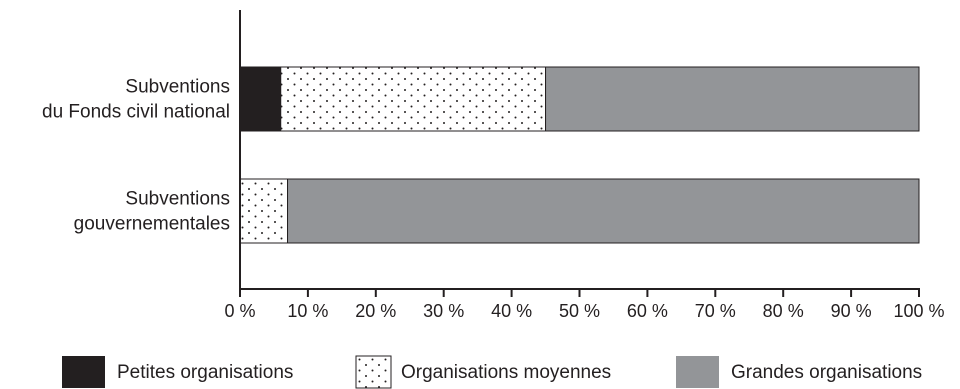 The height and width of the screenshot is (389, 960). What do you see at coordinates (715, 311) in the screenshot?
I see `x-tick-label: 70 %` at bounding box center [715, 311].